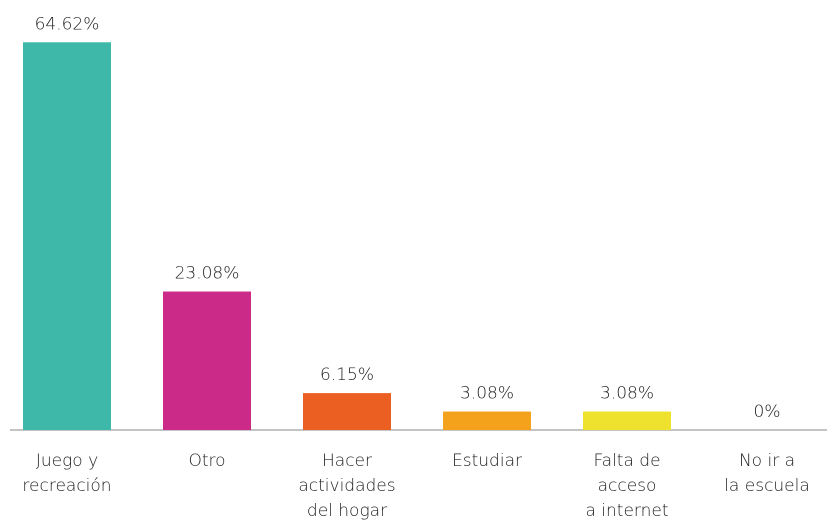  What do you see at coordinates (67, 461) in the screenshot?
I see `x-tick-label: Juego y` at bounding box center [67, 461].